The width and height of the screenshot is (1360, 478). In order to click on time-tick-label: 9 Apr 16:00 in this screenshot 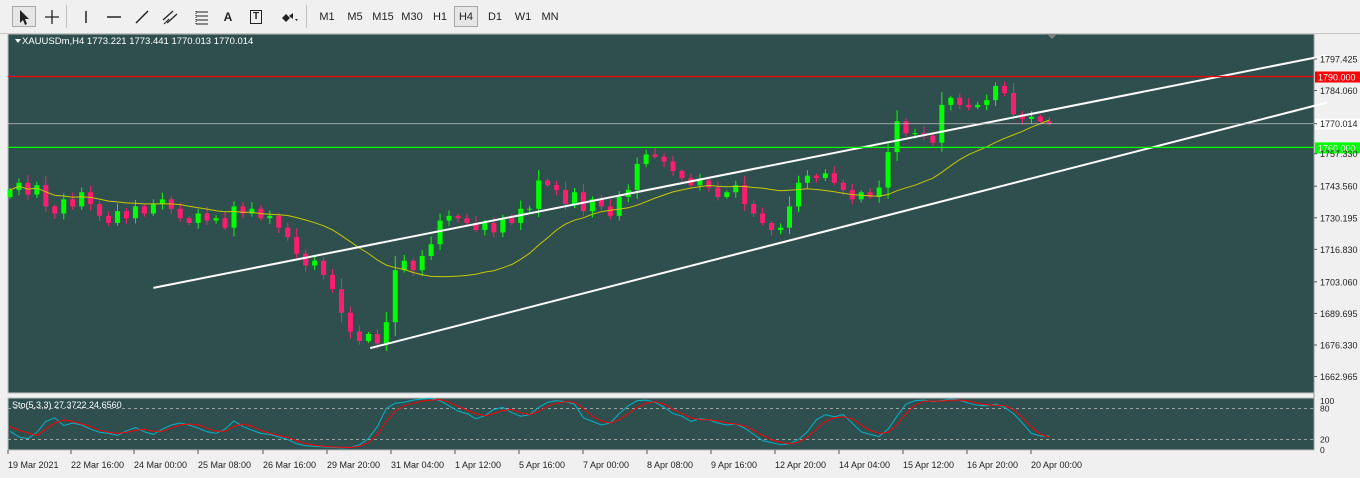, I will do `click(734, 465)`.